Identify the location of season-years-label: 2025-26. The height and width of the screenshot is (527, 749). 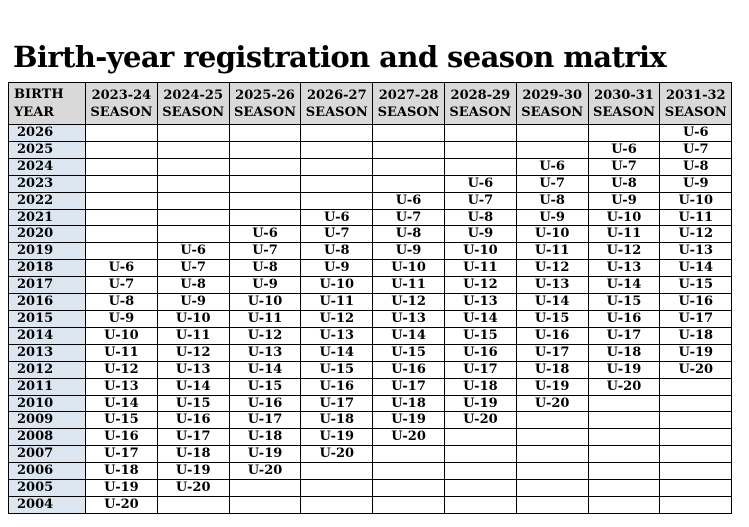
(265, 95).